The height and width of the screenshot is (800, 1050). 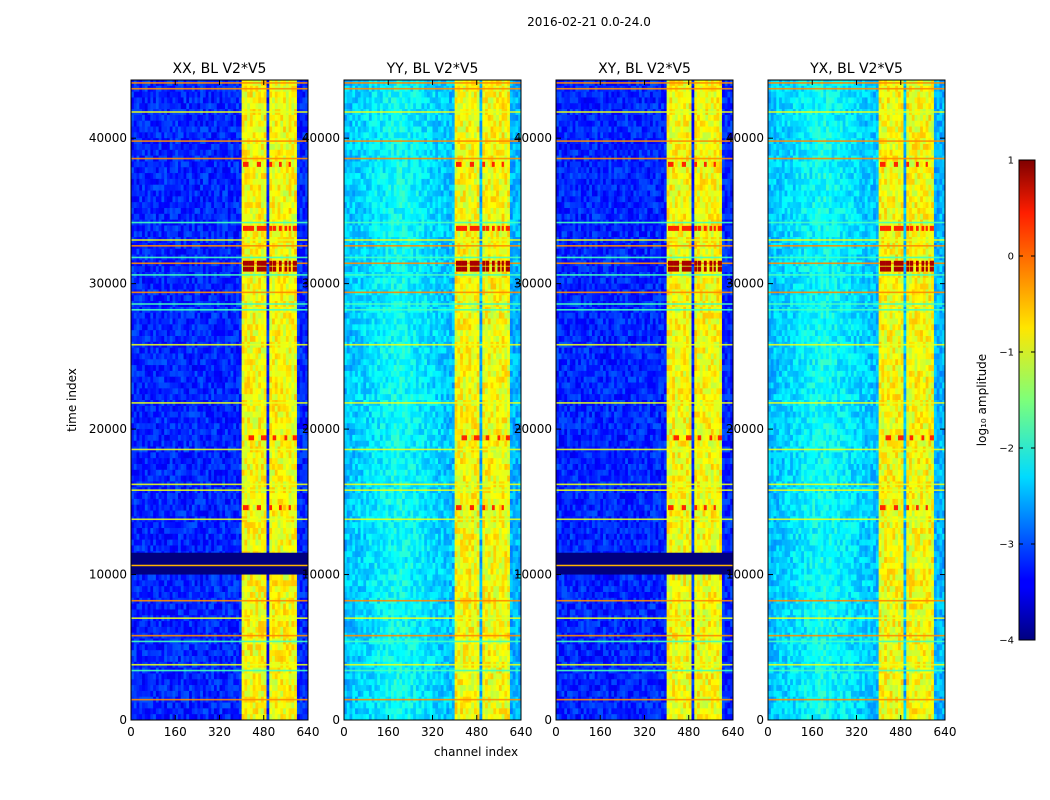 What do you see at coordinates (1006, 449) in the screenshot?
I see `colorbar-tick-label: −2` at bounding box center [1006, 449].